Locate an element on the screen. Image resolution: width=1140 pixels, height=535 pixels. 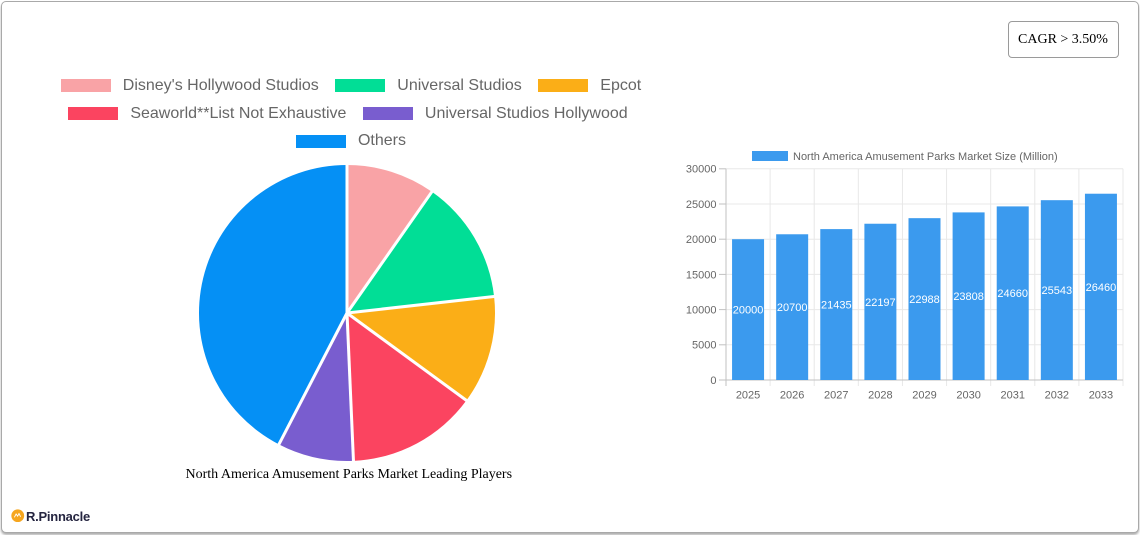
svg-text: 0 is located at coordinates (713, 381).